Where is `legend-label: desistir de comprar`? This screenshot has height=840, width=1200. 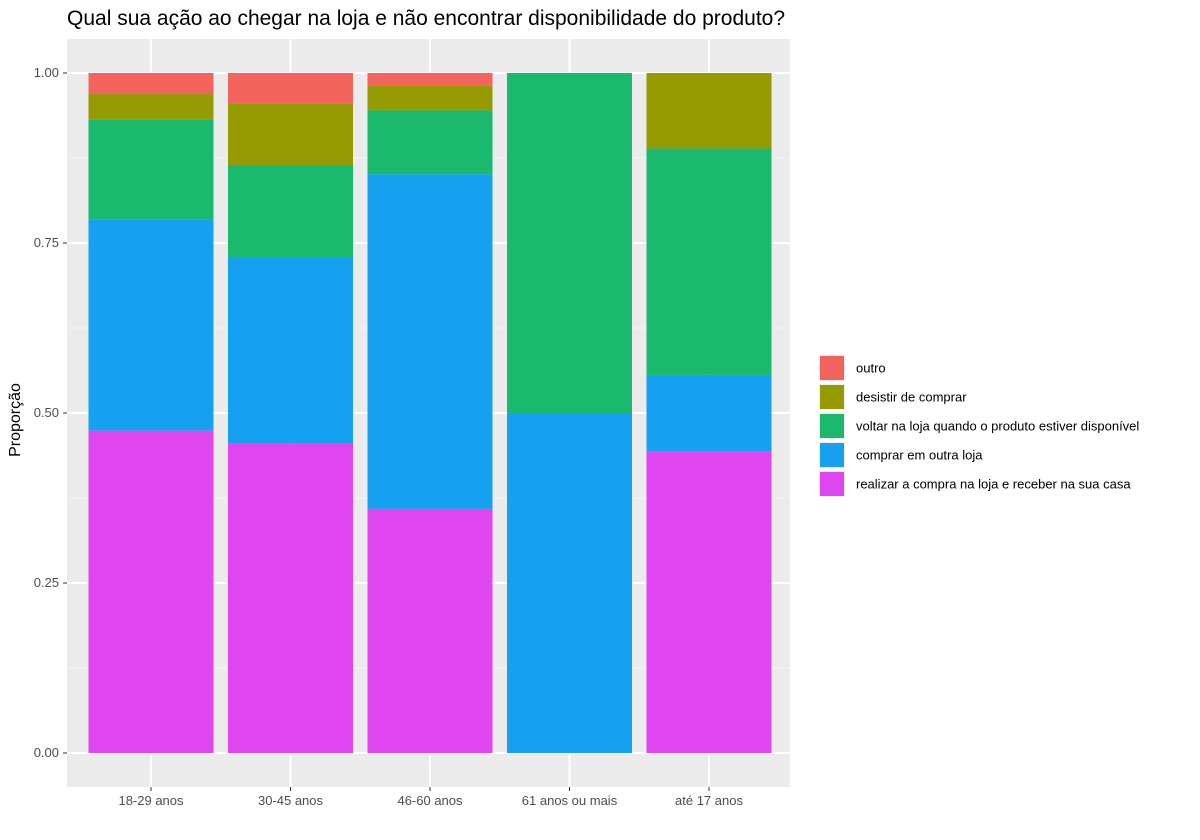
legend-label: desistir de comprar is located at coordinates (911, 397).